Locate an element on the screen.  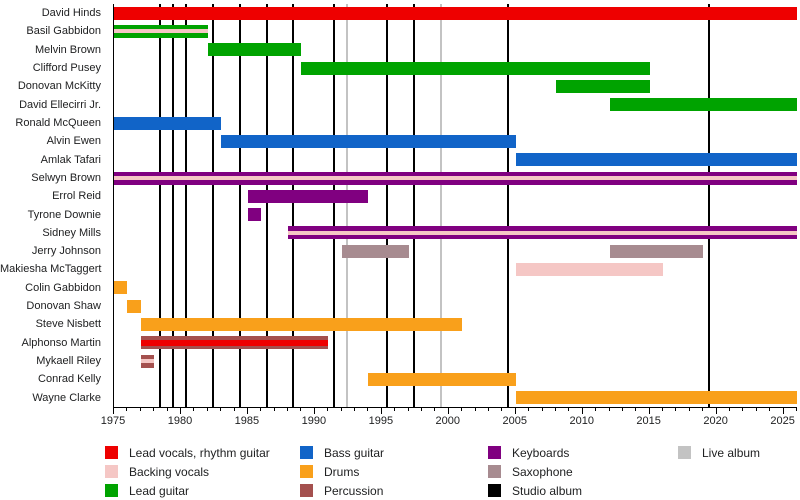
tick-label: 2020 is located at coordinates (715, 421).